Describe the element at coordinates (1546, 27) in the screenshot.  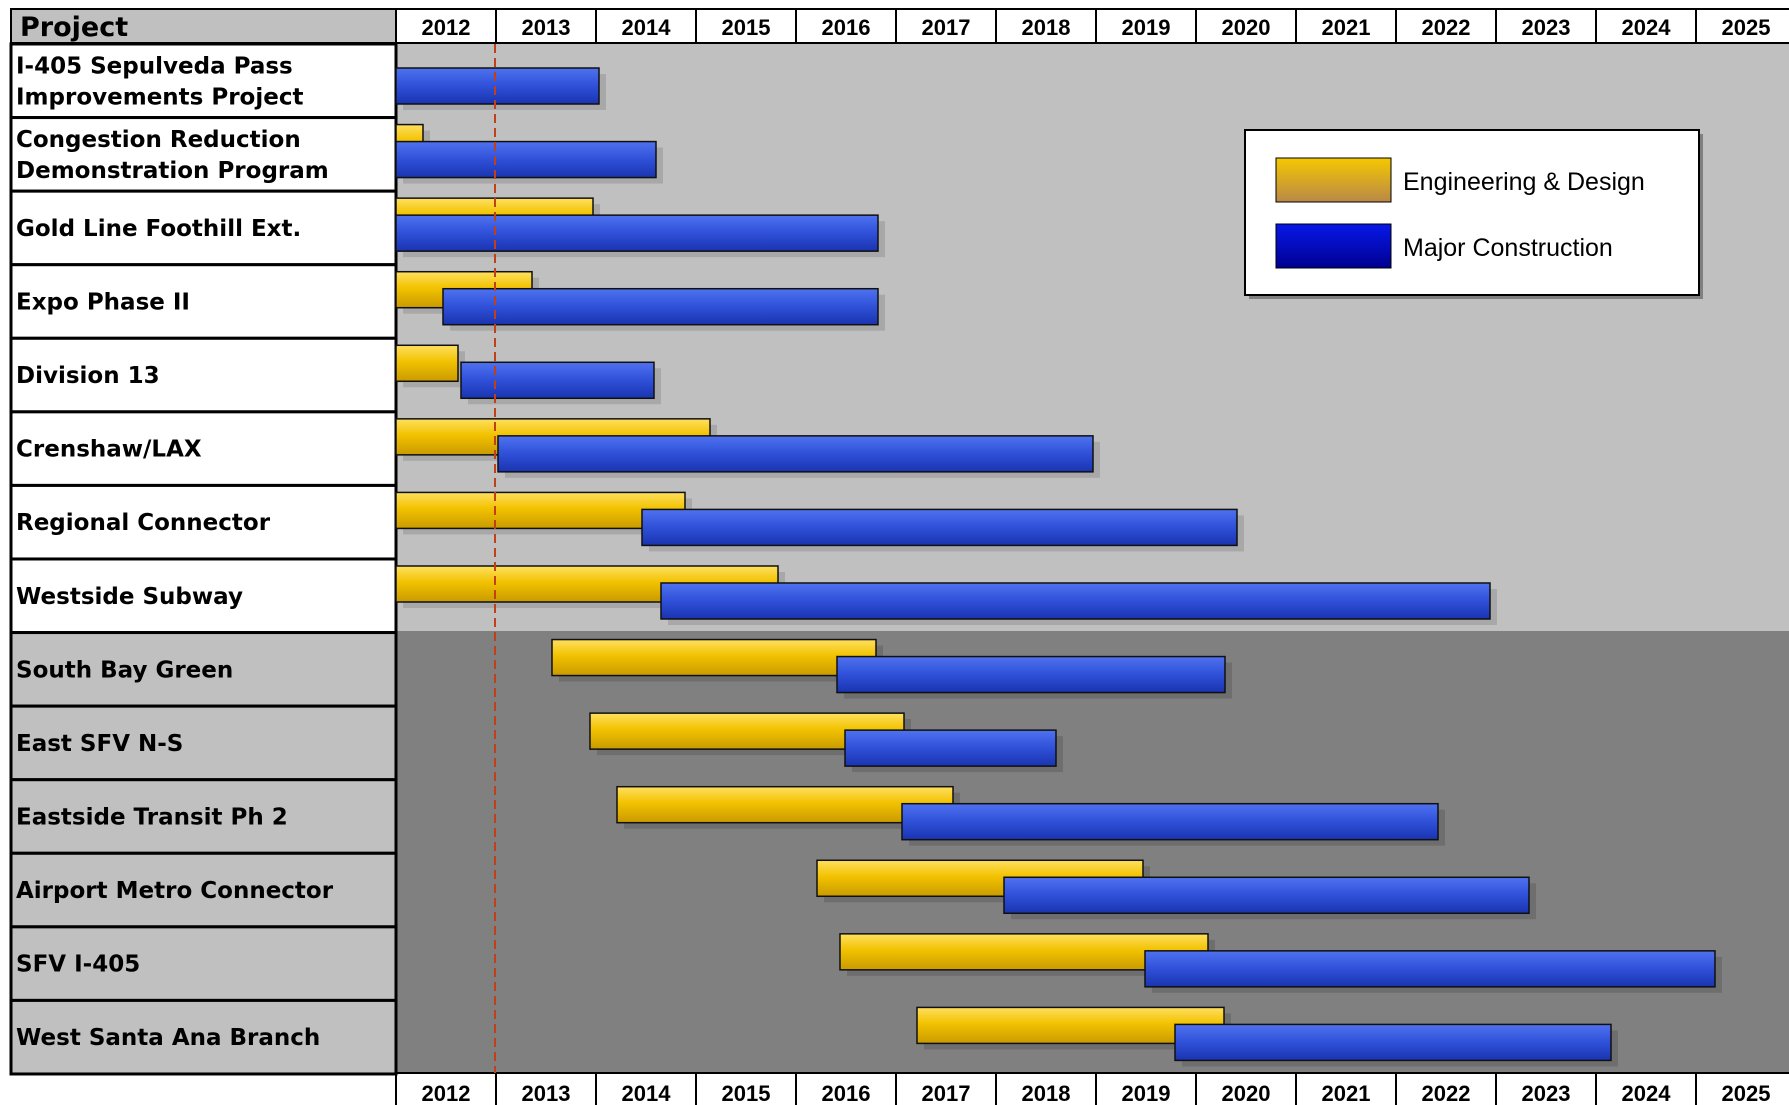
I see `year-label-top: 2023` at that location.